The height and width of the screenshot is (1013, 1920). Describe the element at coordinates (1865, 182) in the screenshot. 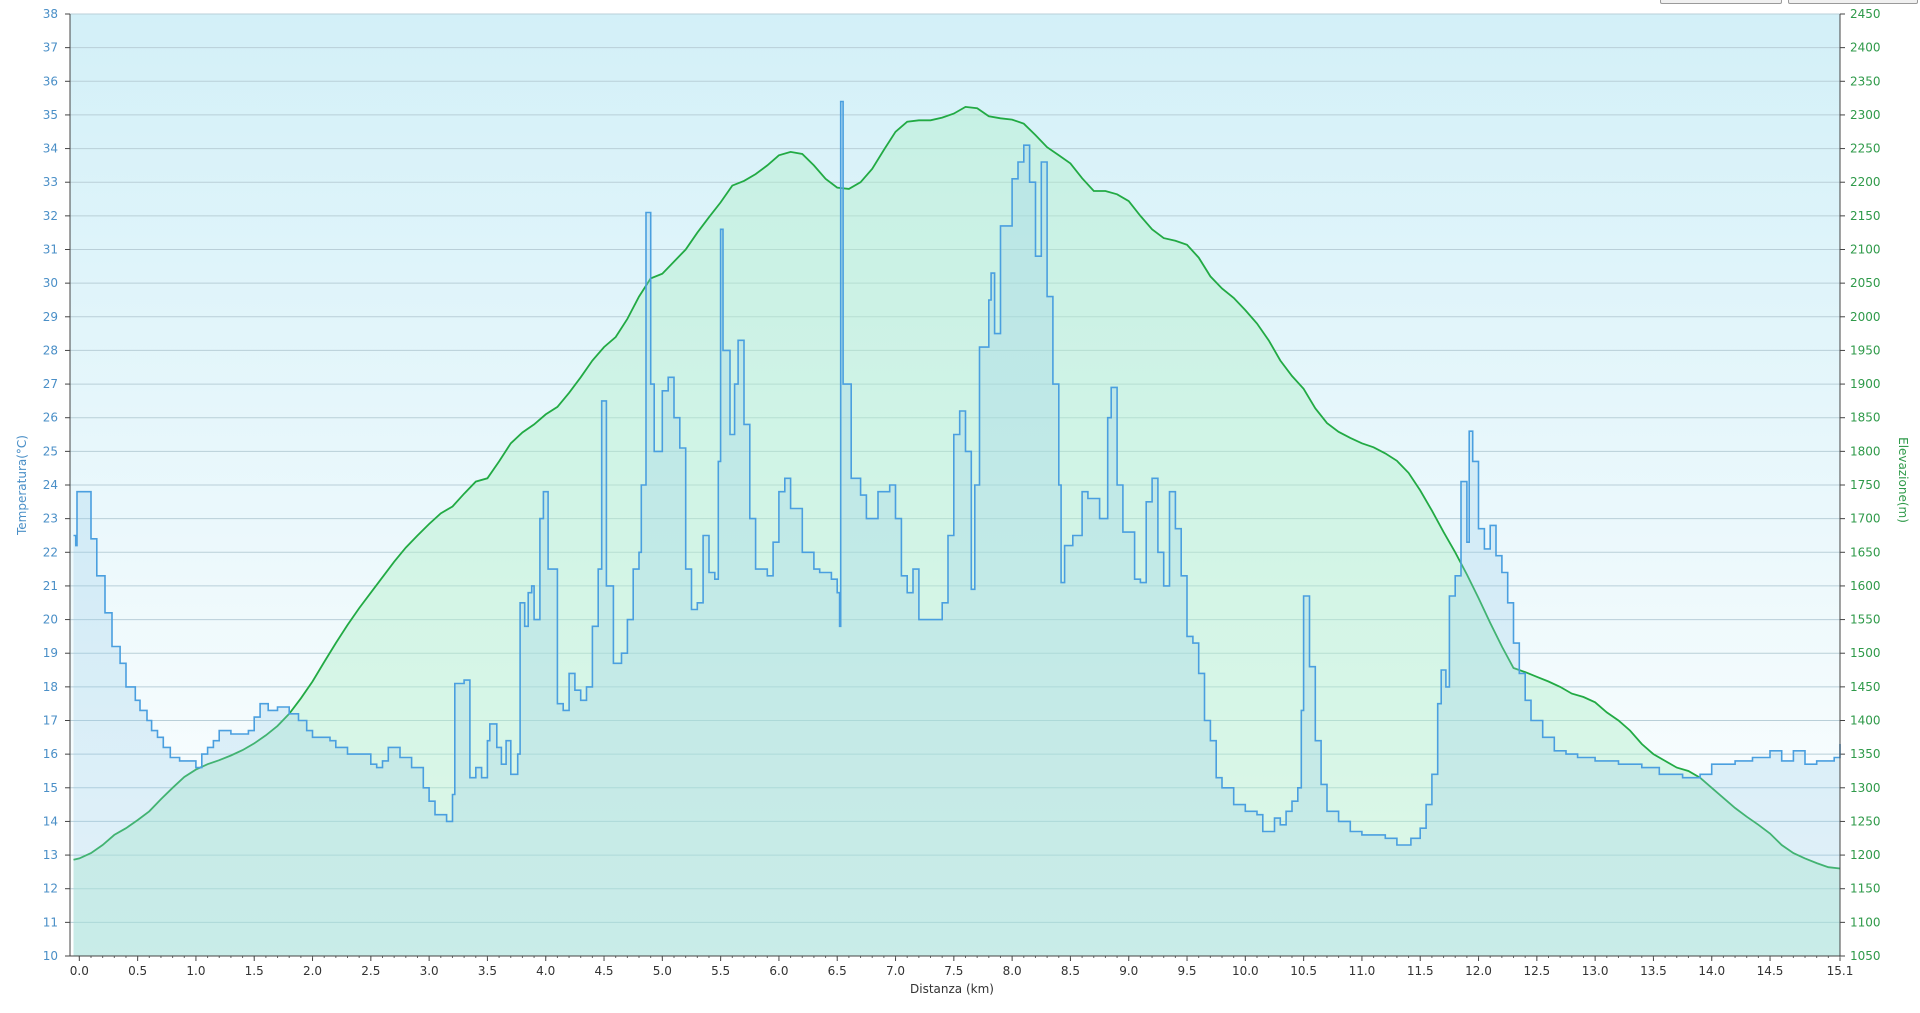

I see `y-right-tick-label: 2200` at that location.